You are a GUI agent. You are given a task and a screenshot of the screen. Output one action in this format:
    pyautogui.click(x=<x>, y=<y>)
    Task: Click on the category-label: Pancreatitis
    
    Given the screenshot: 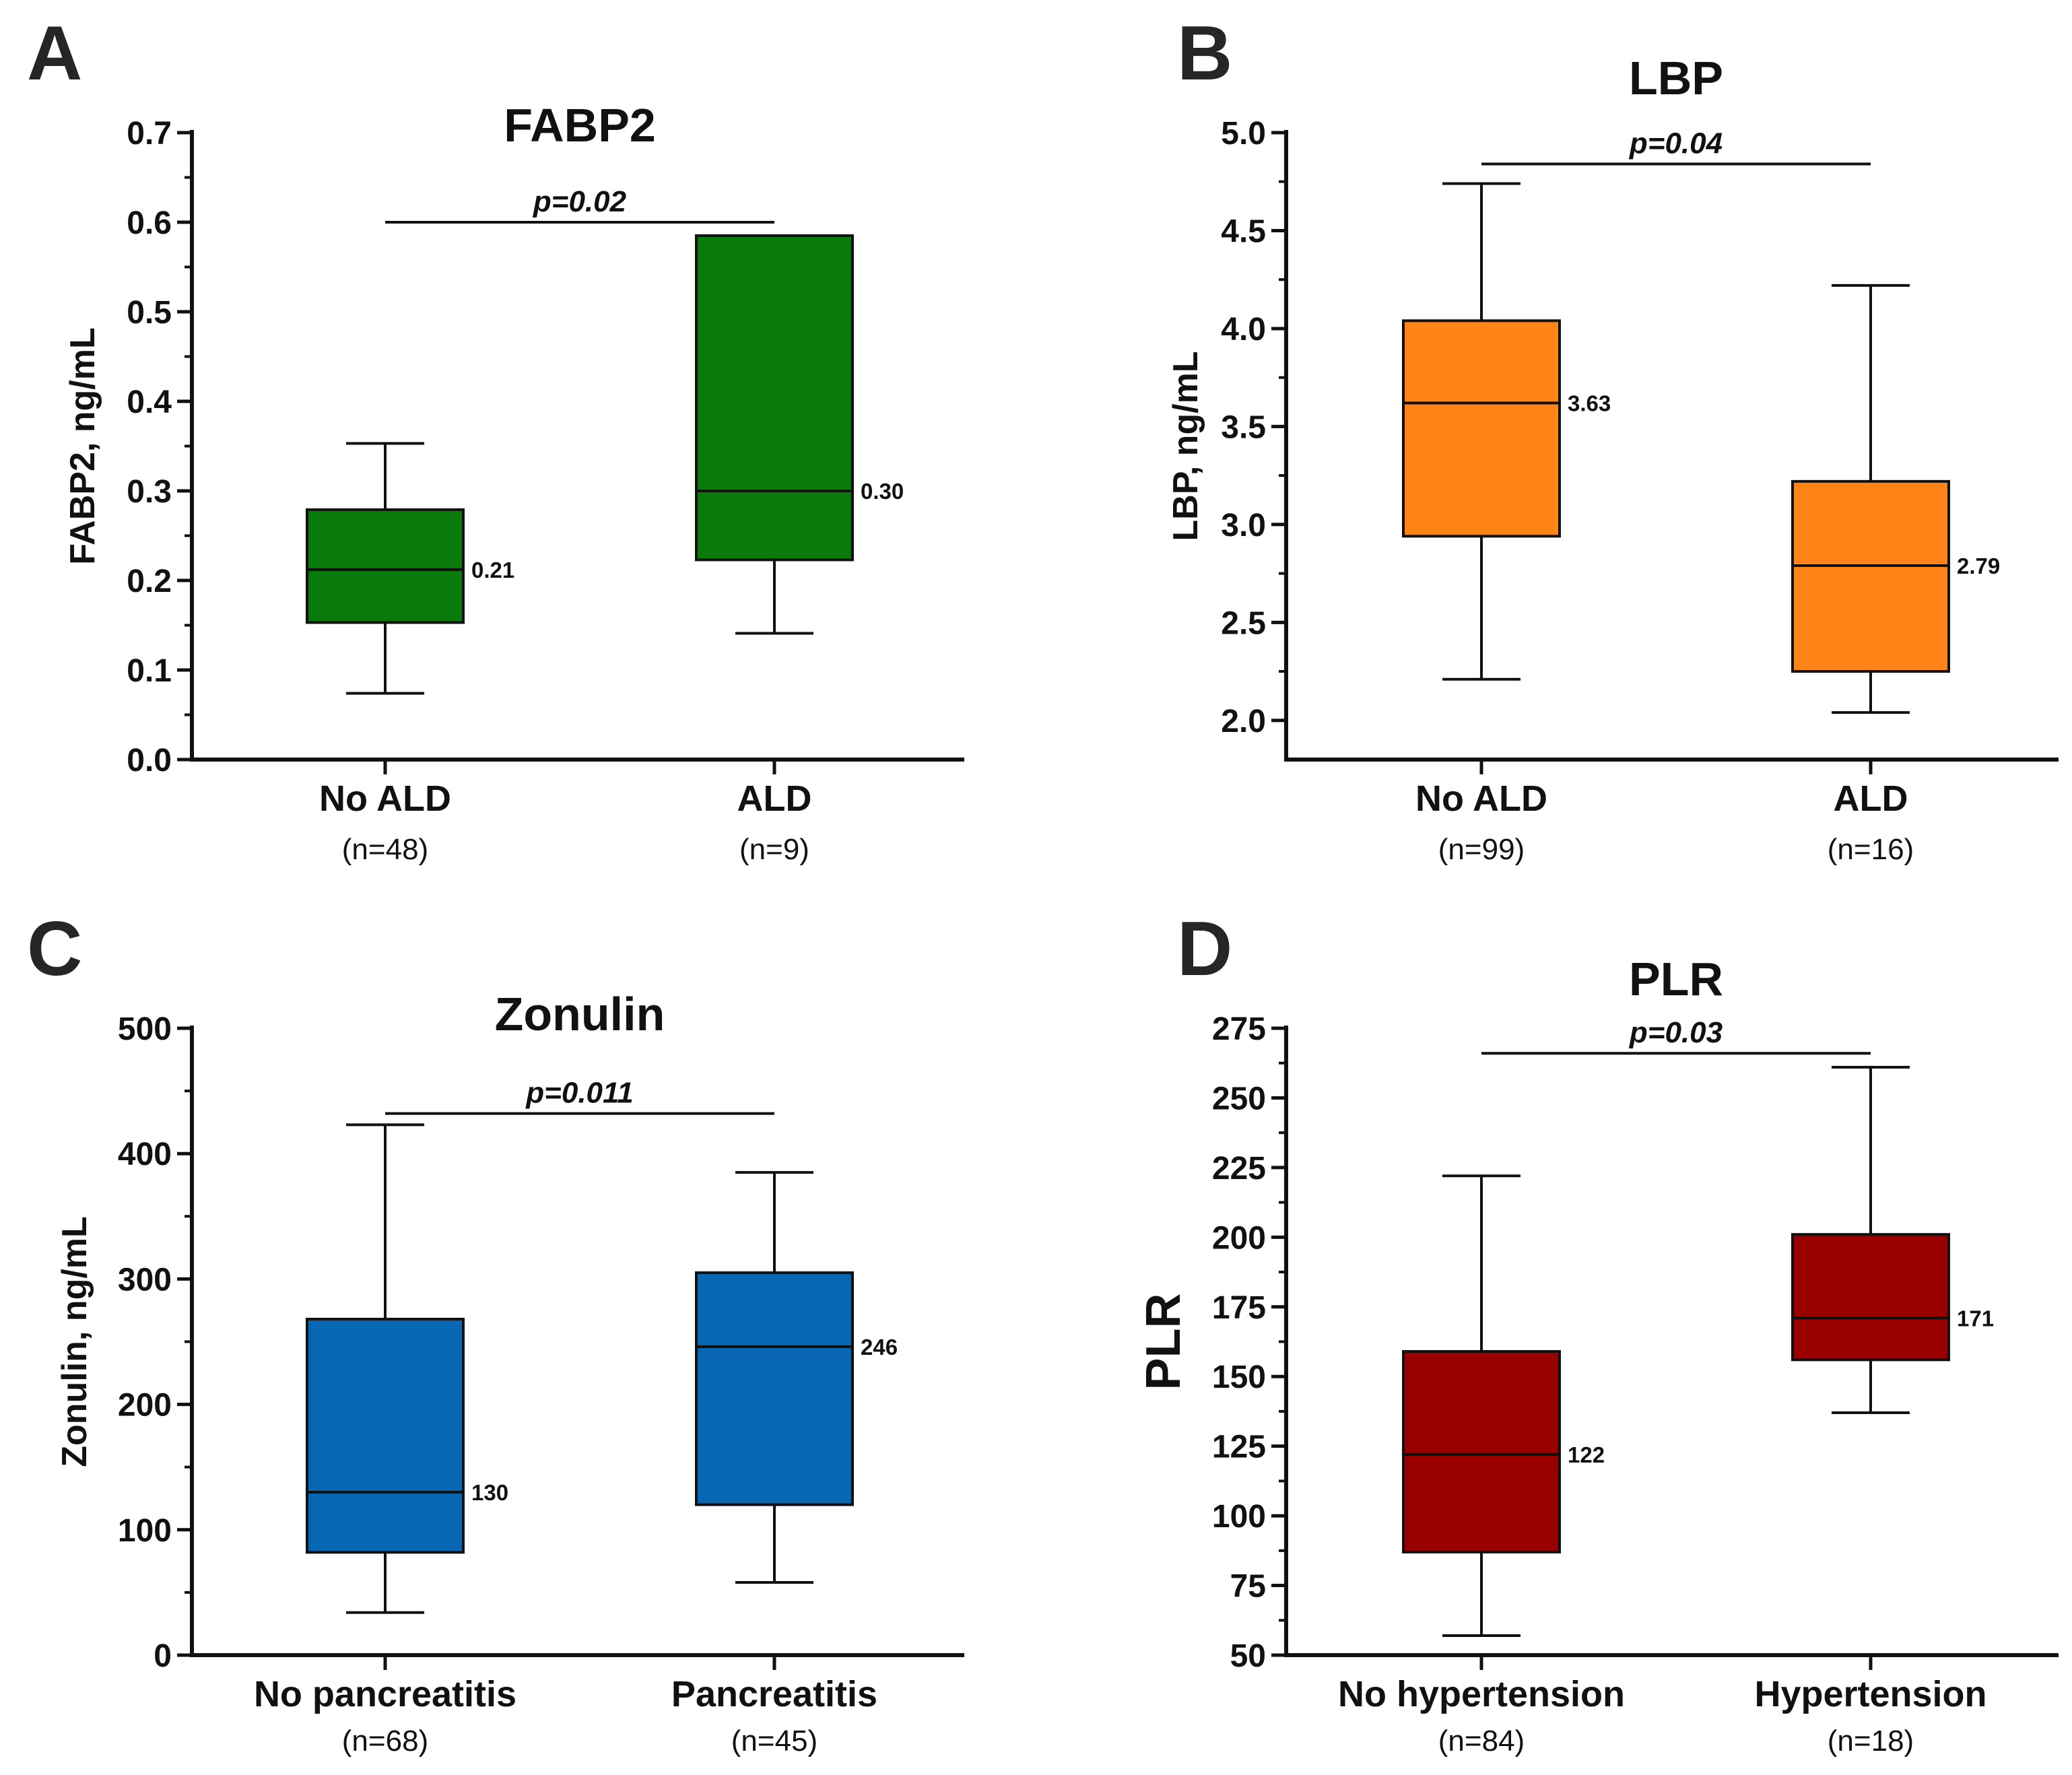 What is the action you would take?
    pyautogui.click(x=774, y=1694)
    